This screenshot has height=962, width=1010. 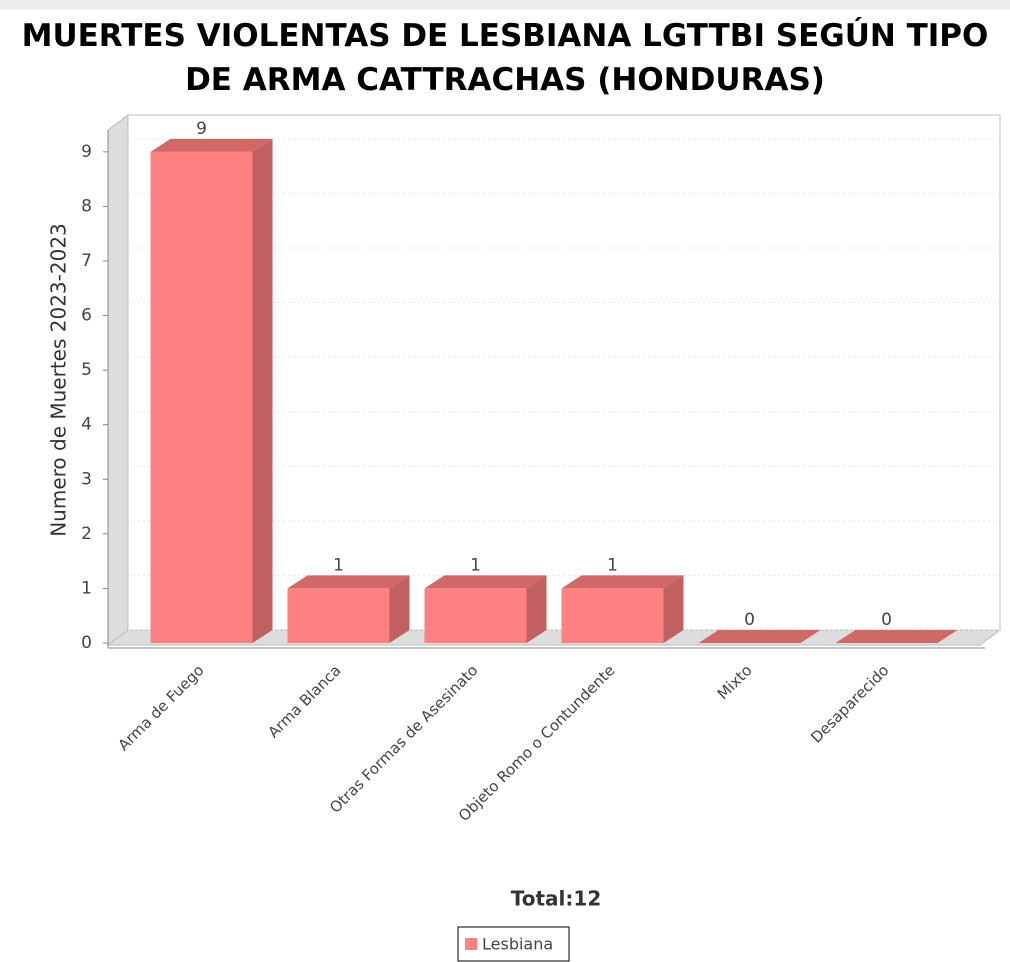 I want to click on y-tick-label: 5, so click(x=86, y=370).